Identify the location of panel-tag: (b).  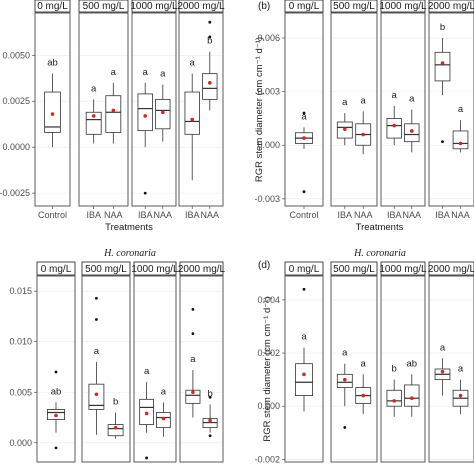
(264, 6).